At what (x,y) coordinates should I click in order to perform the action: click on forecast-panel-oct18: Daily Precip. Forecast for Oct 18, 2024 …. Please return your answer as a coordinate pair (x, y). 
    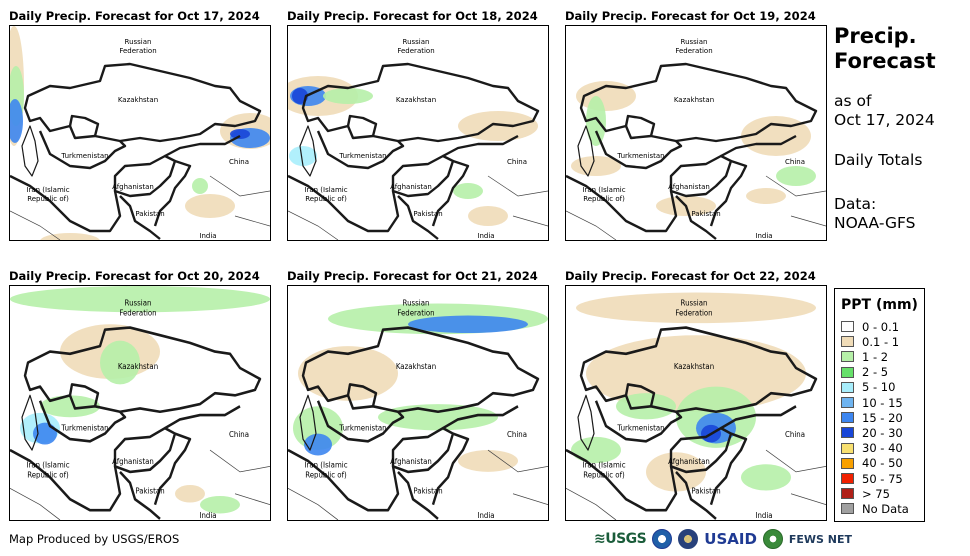
    Looking at the image, I should click on (418, 125).